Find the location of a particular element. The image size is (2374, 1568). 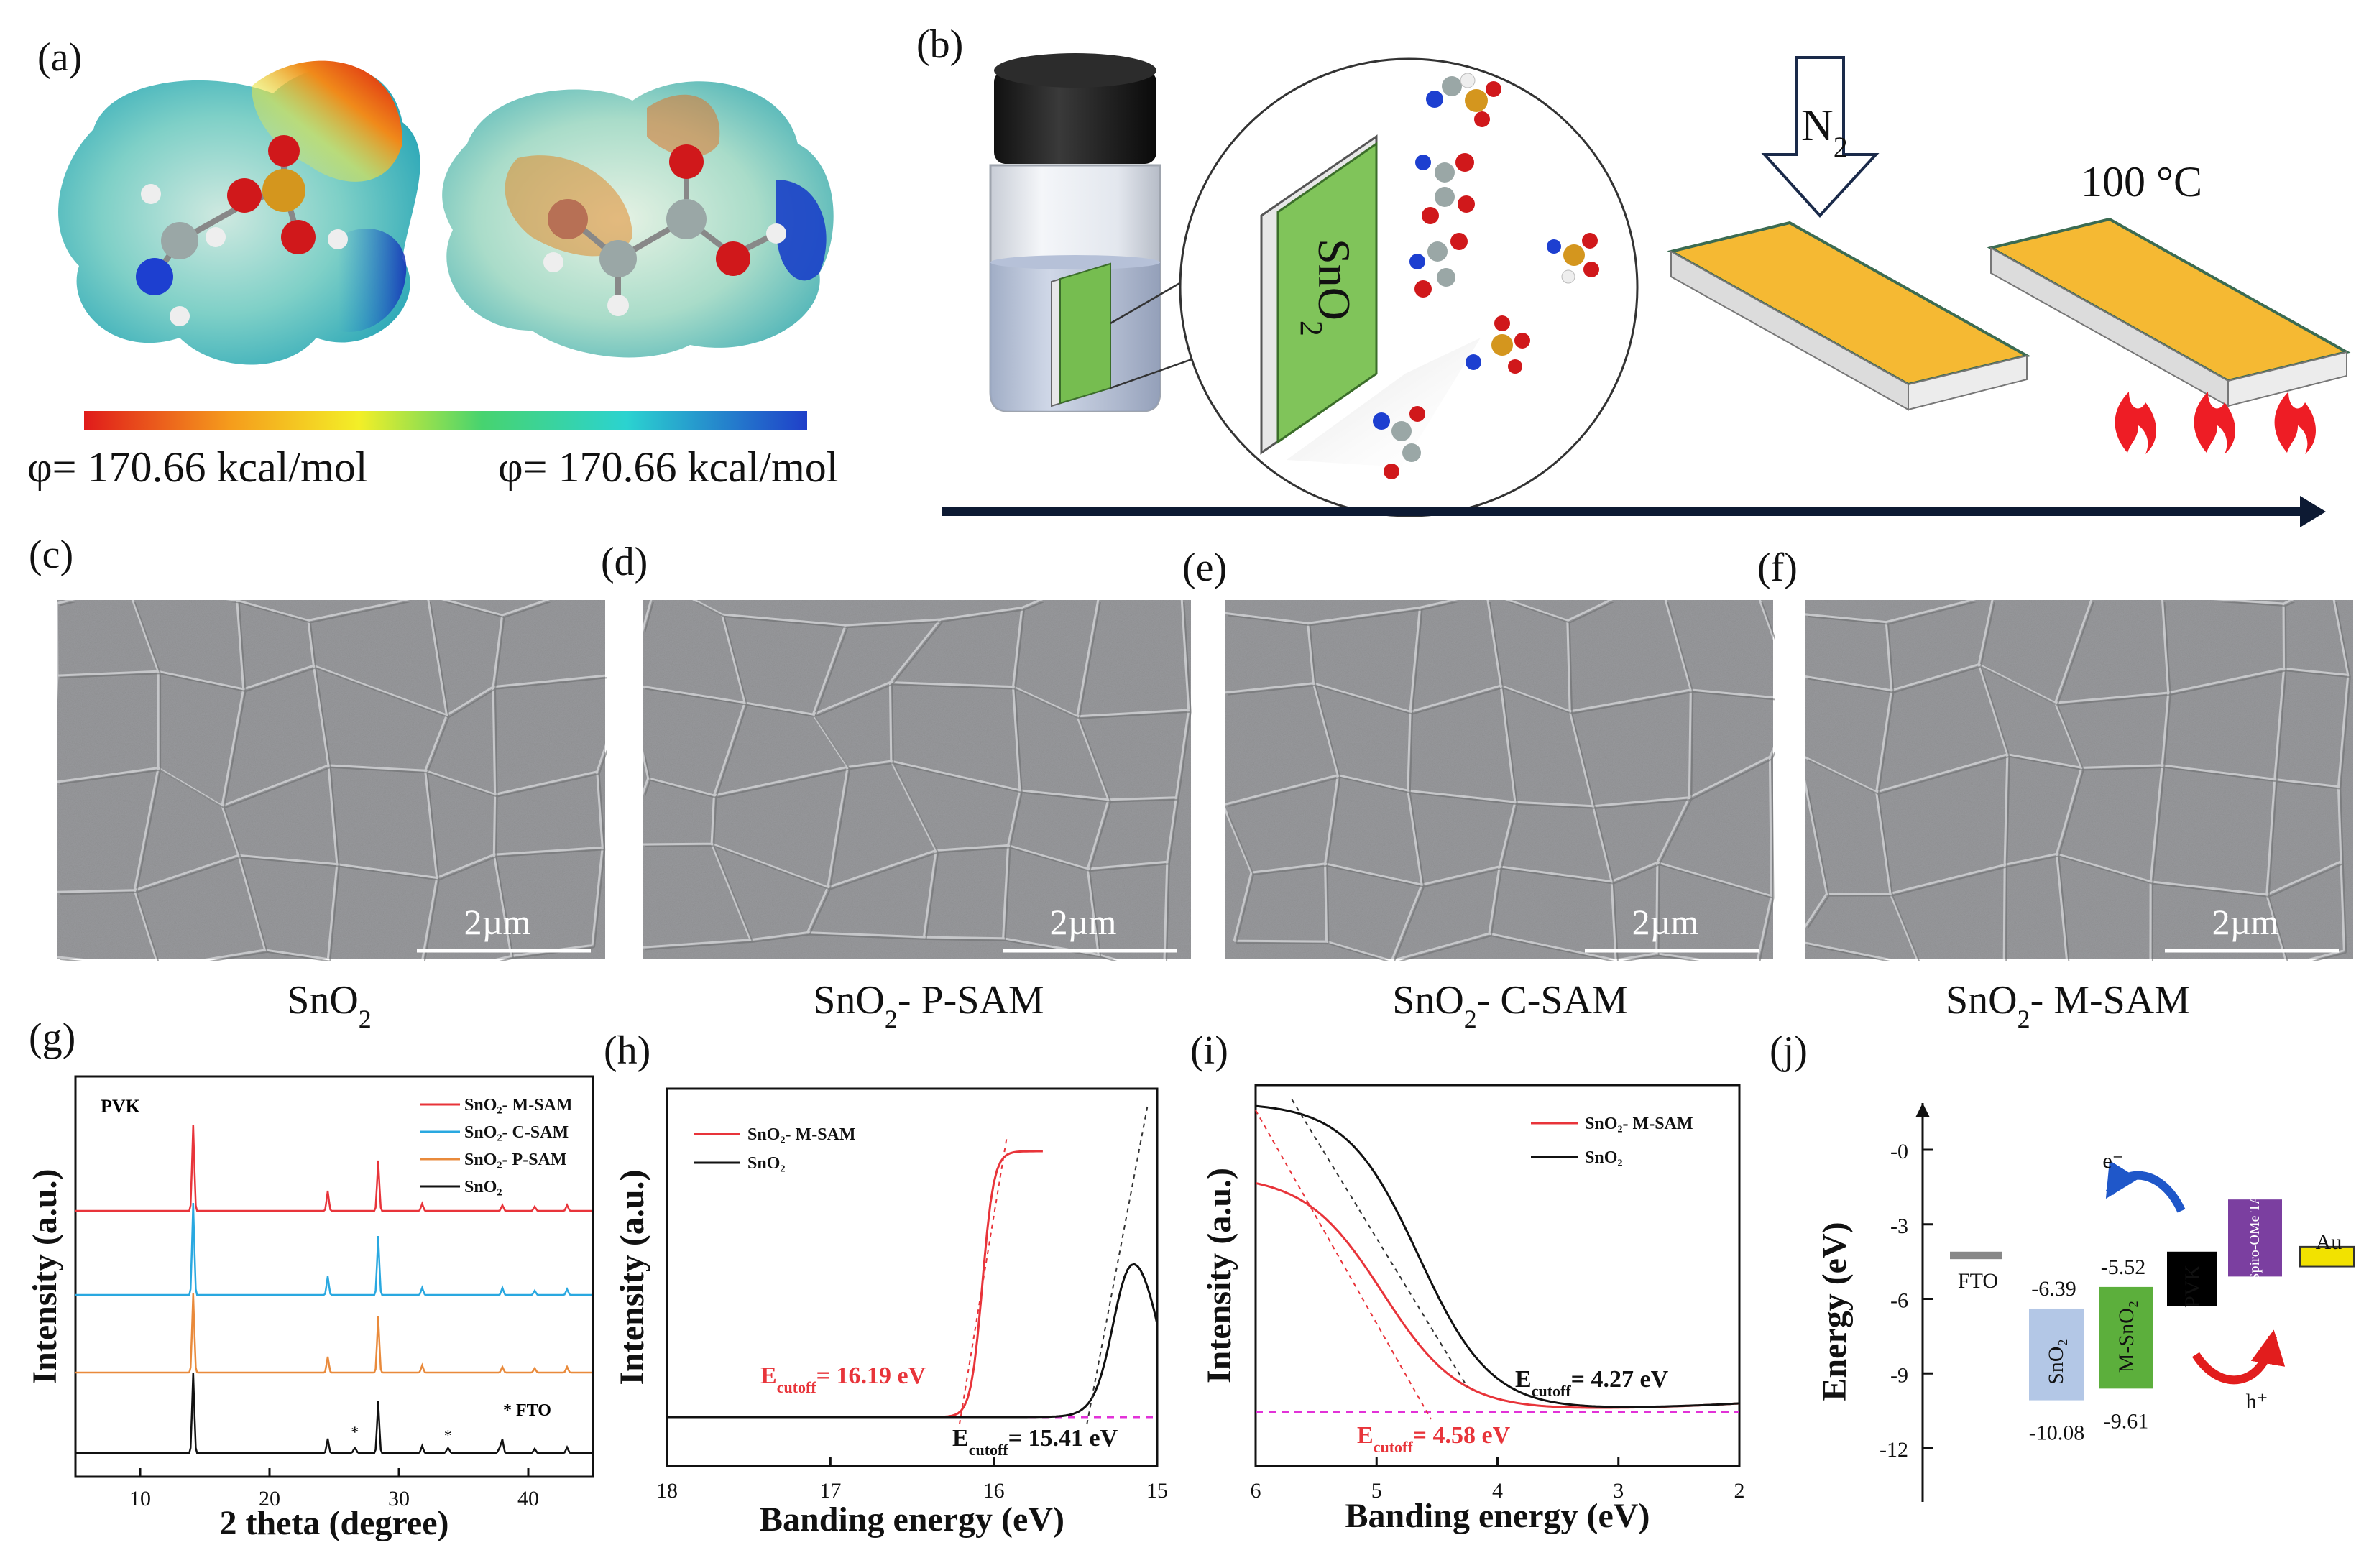

level-name-spiro: Spiro-OMe TAD is located at coordinates (2255, 1232).